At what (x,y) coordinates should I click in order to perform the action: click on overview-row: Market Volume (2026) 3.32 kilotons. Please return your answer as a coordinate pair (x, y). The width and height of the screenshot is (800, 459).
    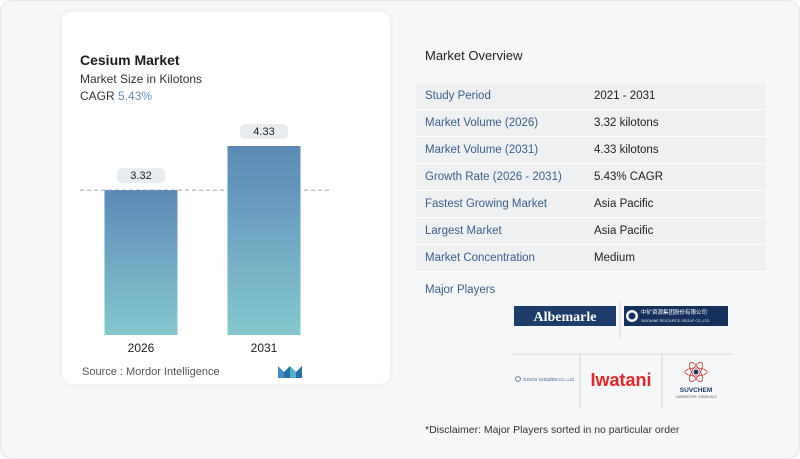
    Looking at the image, I should click on (591, 123).